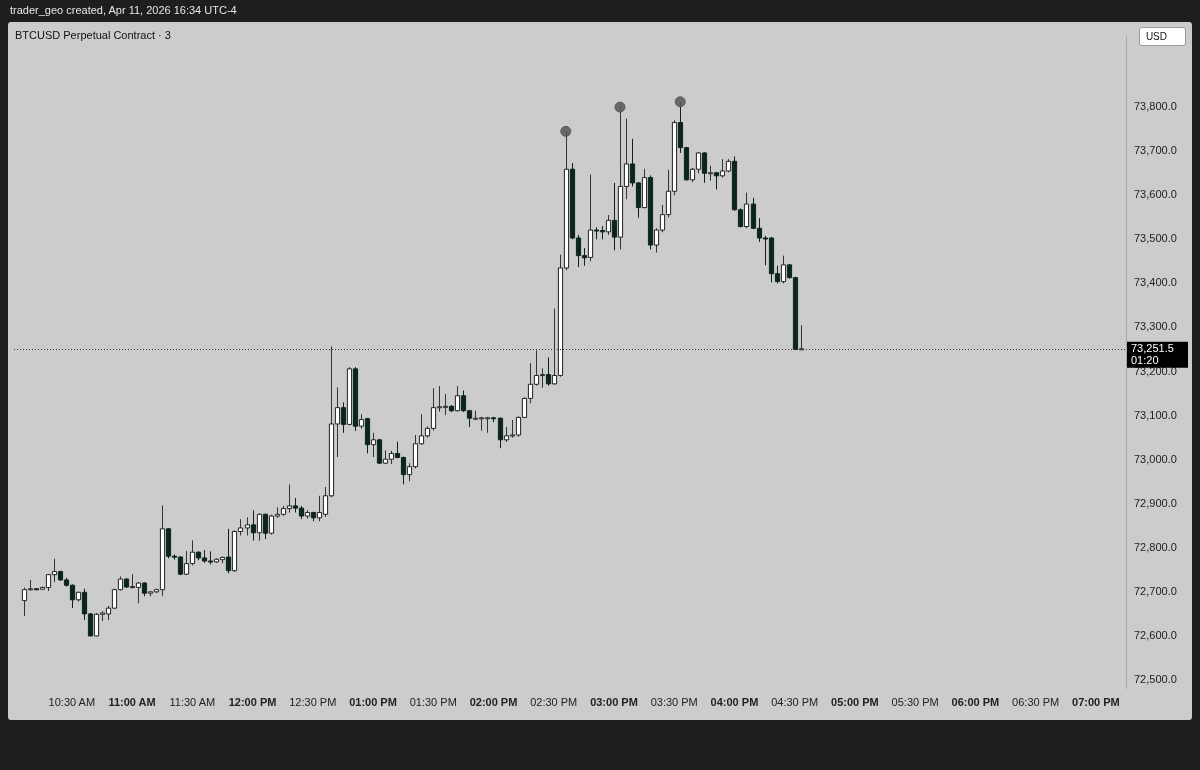 The image size is (1200, 770). I want to click on x-tick-label: 06:00 PM, so click(975, 702).